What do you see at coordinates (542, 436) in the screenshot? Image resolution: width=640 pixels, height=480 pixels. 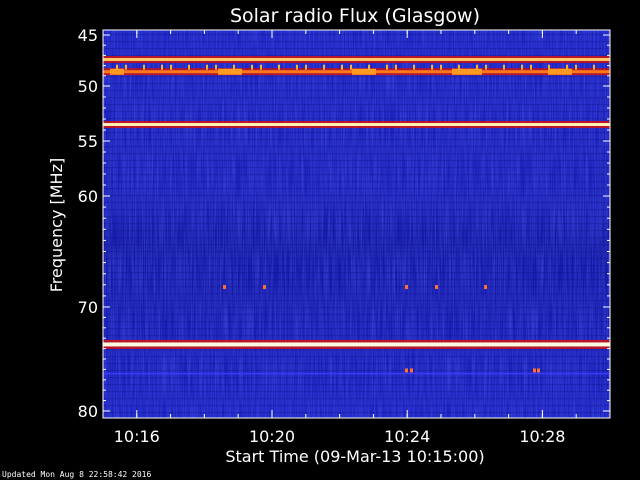 I see `x-tick-label: 10:28` at bounding box center [542, 436].